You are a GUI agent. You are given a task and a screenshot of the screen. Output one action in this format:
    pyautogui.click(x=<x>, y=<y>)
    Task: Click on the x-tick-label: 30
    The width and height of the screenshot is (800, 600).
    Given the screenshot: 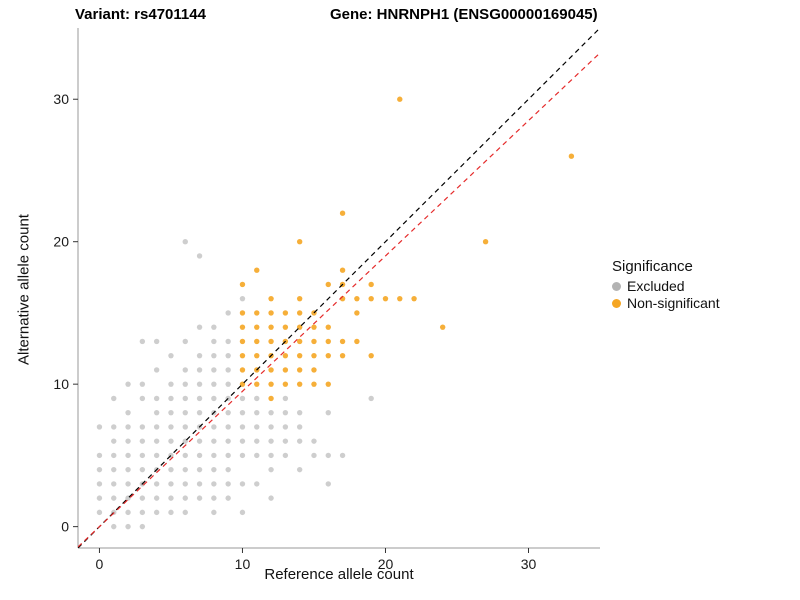 What is the action you would take?
    pyautogui.click(x=529, y=564)
    